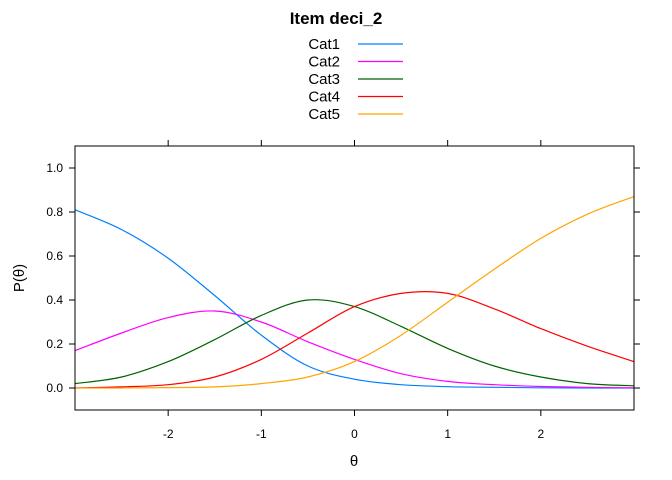  What do you see at coordinates (354, 349) in the screenshot?
I see `series-line-cat2` at bounding box center [354, 349].